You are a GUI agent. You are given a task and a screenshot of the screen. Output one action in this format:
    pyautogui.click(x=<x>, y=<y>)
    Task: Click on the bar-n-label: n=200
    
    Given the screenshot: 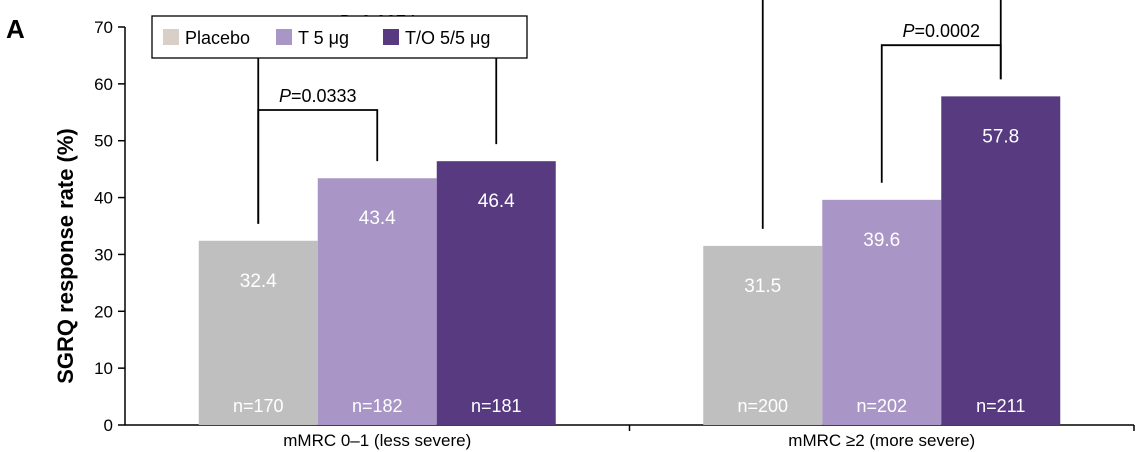 What is the action you would take?
    pyautogui.click(x=762, y=406)
    